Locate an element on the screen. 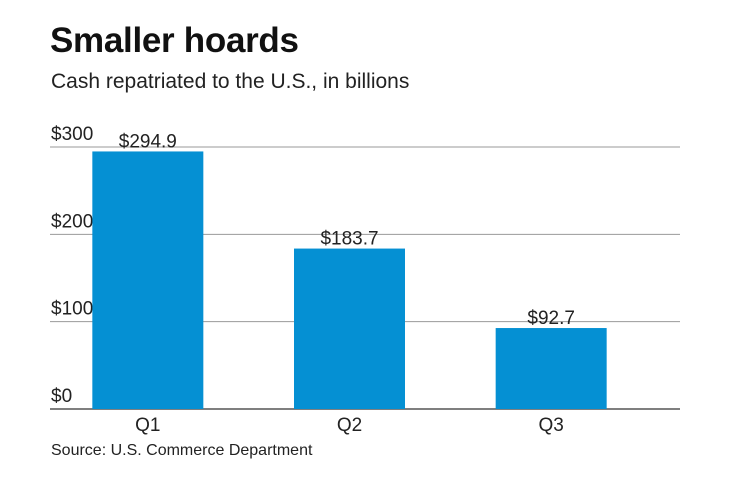 This screenshot has width=740, height=482. y-tick-label: $0 is located at coordinates (61, 396).